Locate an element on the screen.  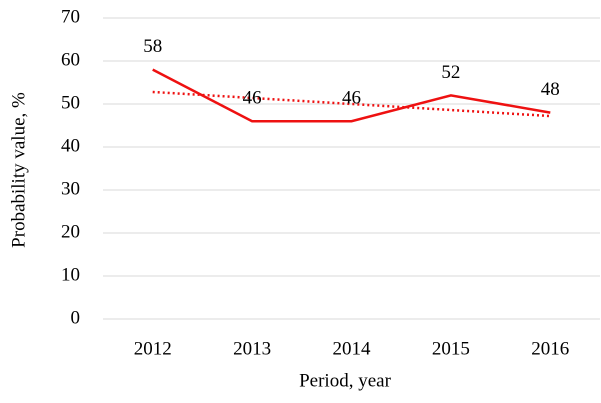
data-label: 52 is located at coordinates (450, 72).